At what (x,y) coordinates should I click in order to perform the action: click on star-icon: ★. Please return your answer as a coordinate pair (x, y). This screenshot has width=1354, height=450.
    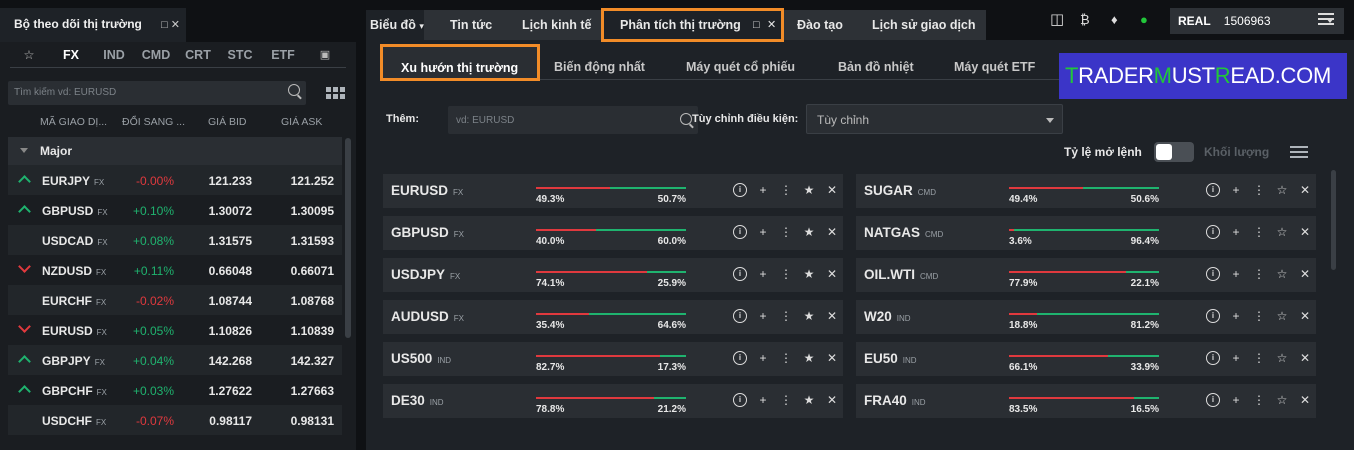
    Looking at the image, I should click on (809, 316).